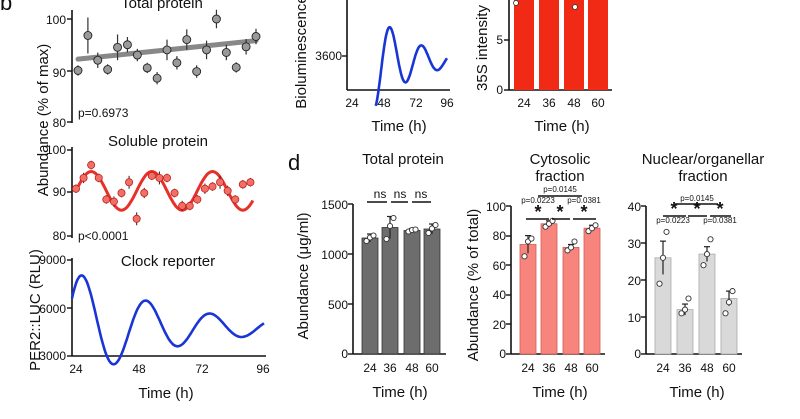 This screenshot has width=800, height=419. What do you see at coordinates (153, 65) in the screenshot?
I see `total-protein-scatter: Total protein 100 90 80 p=0.6973` at bounding box center [153, 65].